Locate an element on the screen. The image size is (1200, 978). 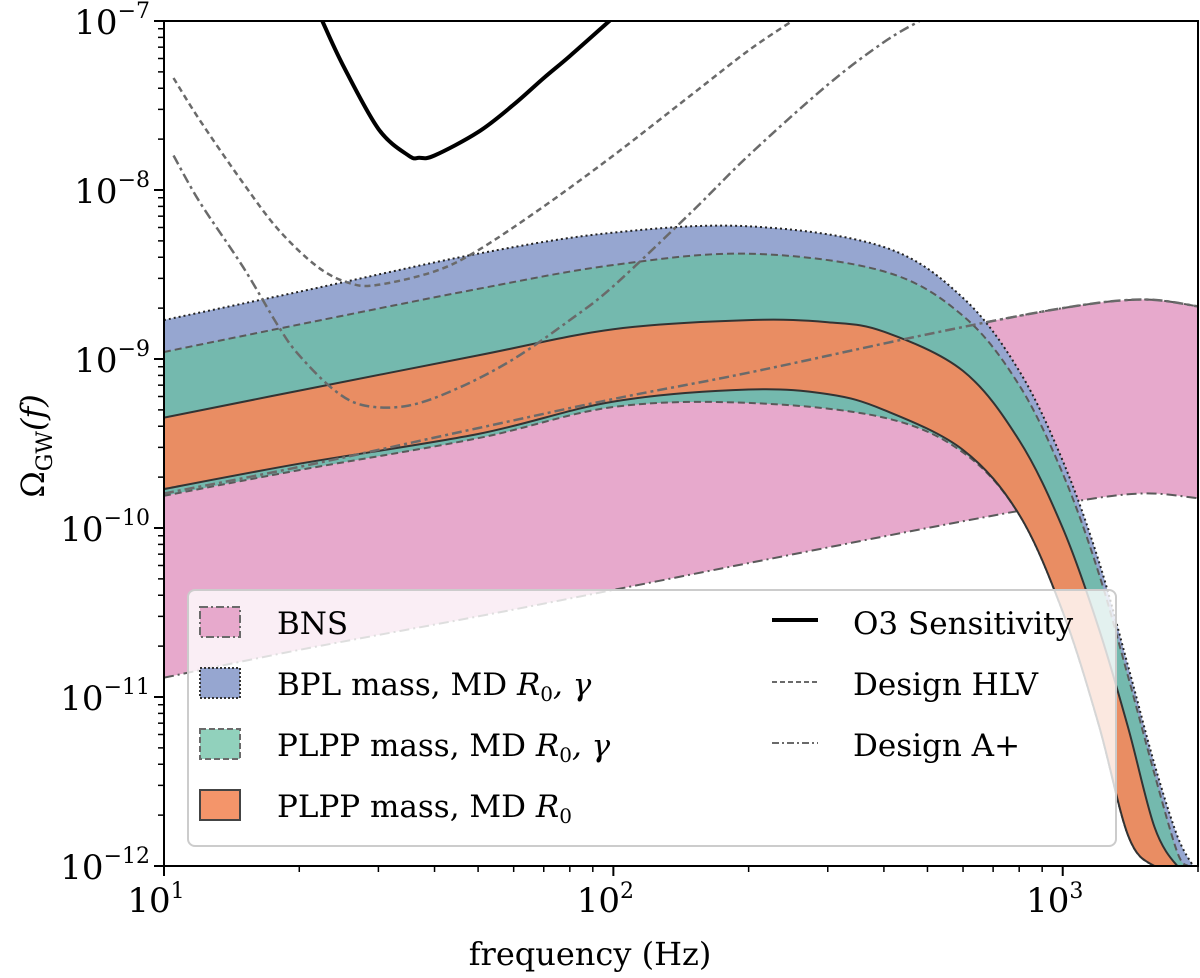
legend-label-bns: BNS is located at coordinates (312, 624).